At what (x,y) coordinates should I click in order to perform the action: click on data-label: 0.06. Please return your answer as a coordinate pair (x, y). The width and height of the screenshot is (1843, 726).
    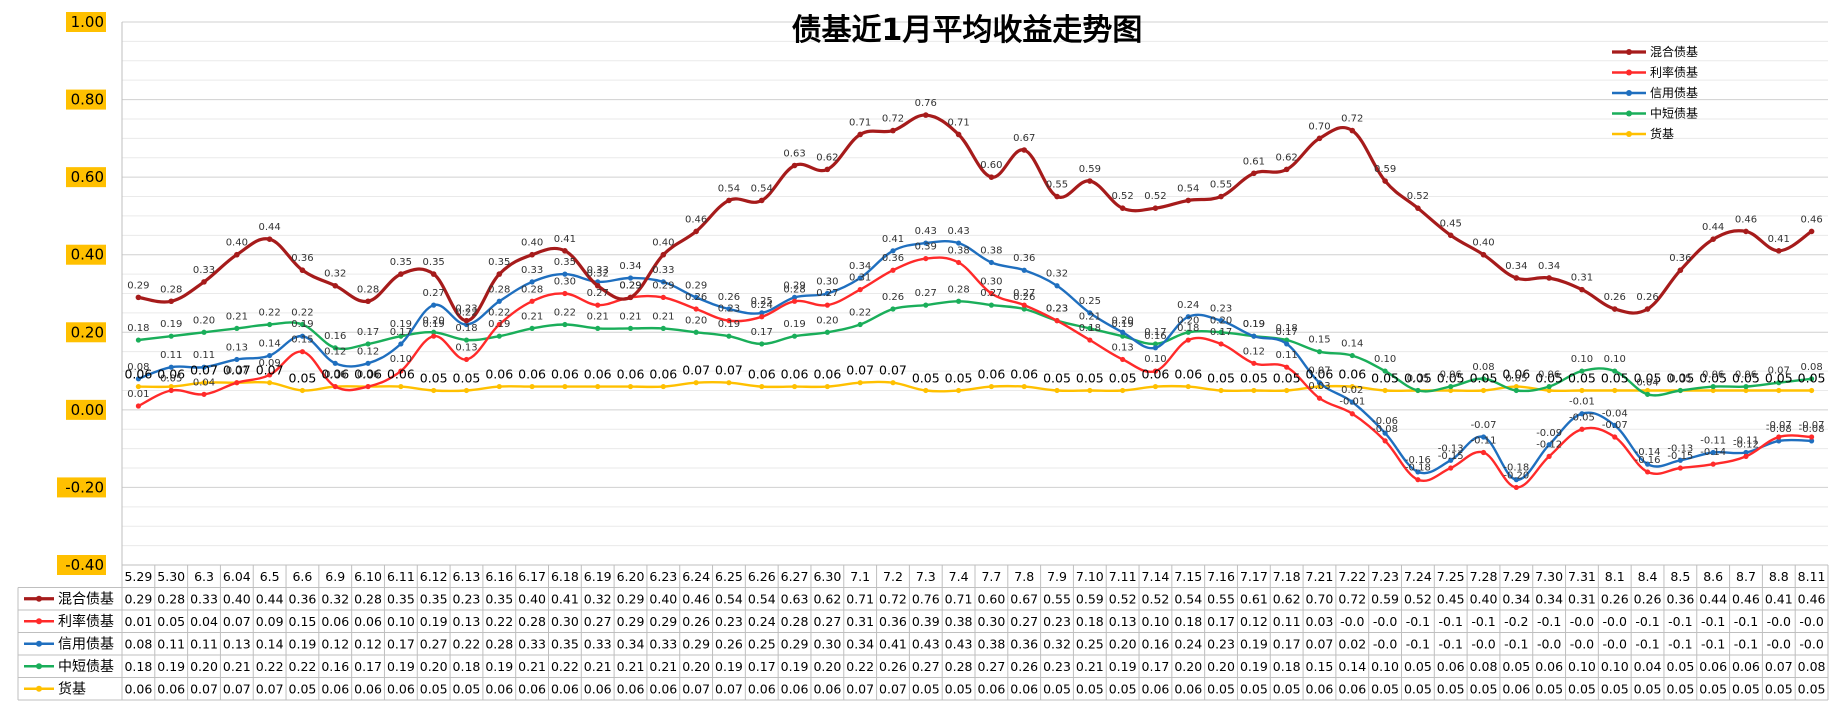
    Looking at the image, I should click on (499, 374).